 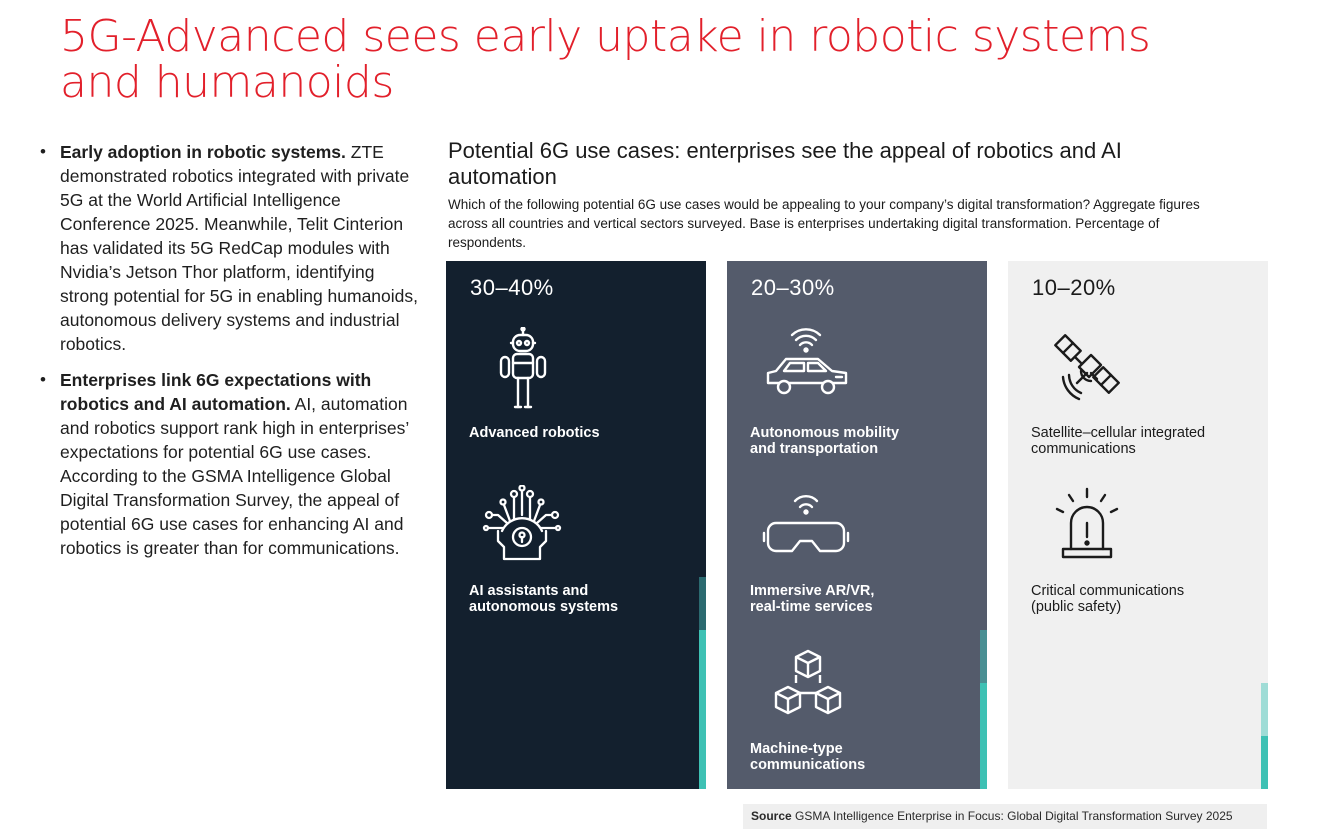 What do you see at coordinates (544, 607) in the screenshot?
I see `label-line-2: autonomous systems` at bounding box center [544, 607].